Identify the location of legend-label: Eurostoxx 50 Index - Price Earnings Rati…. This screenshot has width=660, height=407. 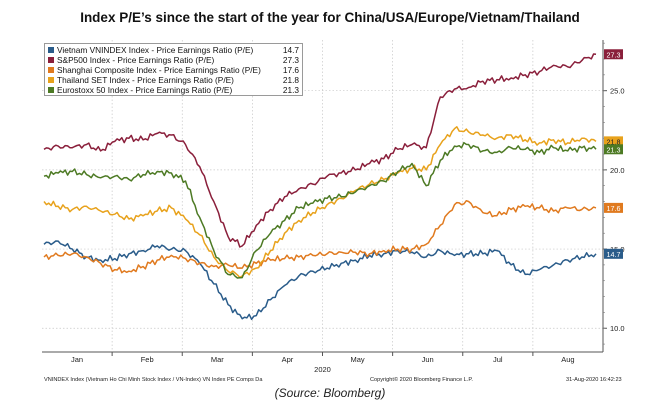
(145, 90).